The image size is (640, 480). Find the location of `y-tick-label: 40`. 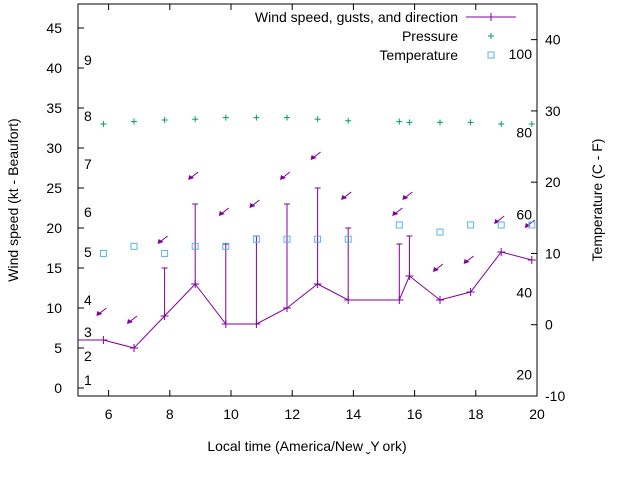

y-tick-label: 40 is located at coordinates (54, 68).